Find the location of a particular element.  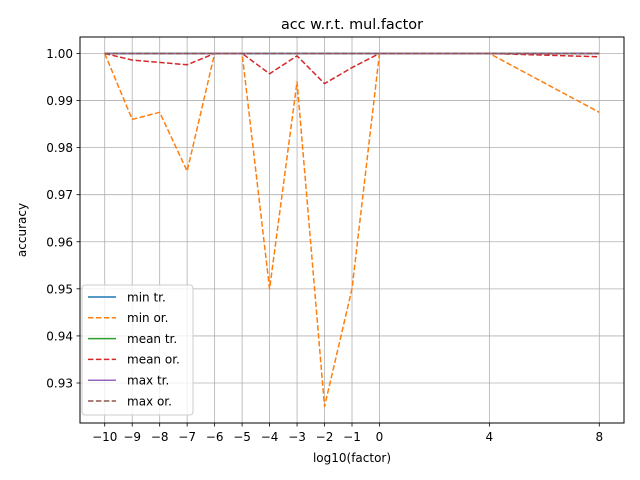

legend-label: mean tr. is located at coordinates (152, 339).